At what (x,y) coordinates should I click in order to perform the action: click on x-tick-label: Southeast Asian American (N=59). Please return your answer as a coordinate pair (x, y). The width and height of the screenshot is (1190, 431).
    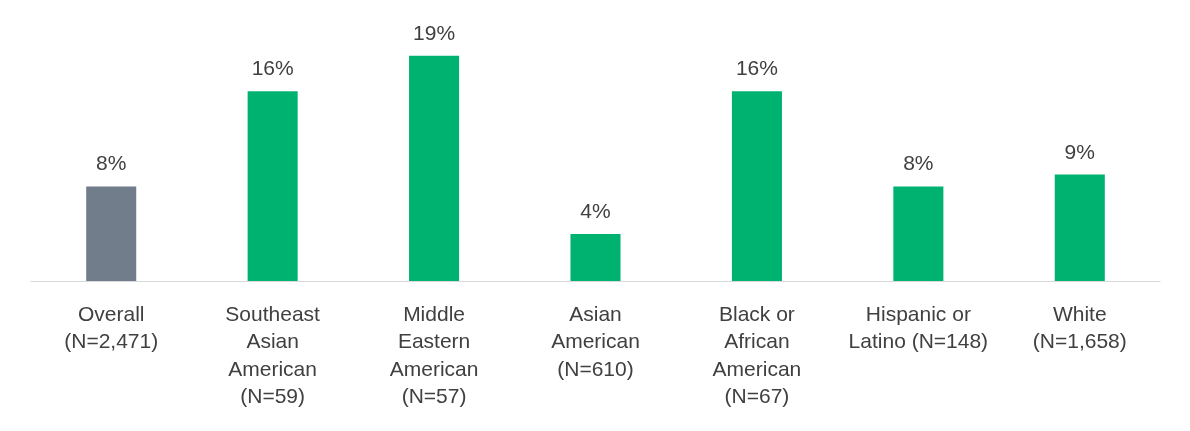
    Looking at the image, I should click on (273, 354).